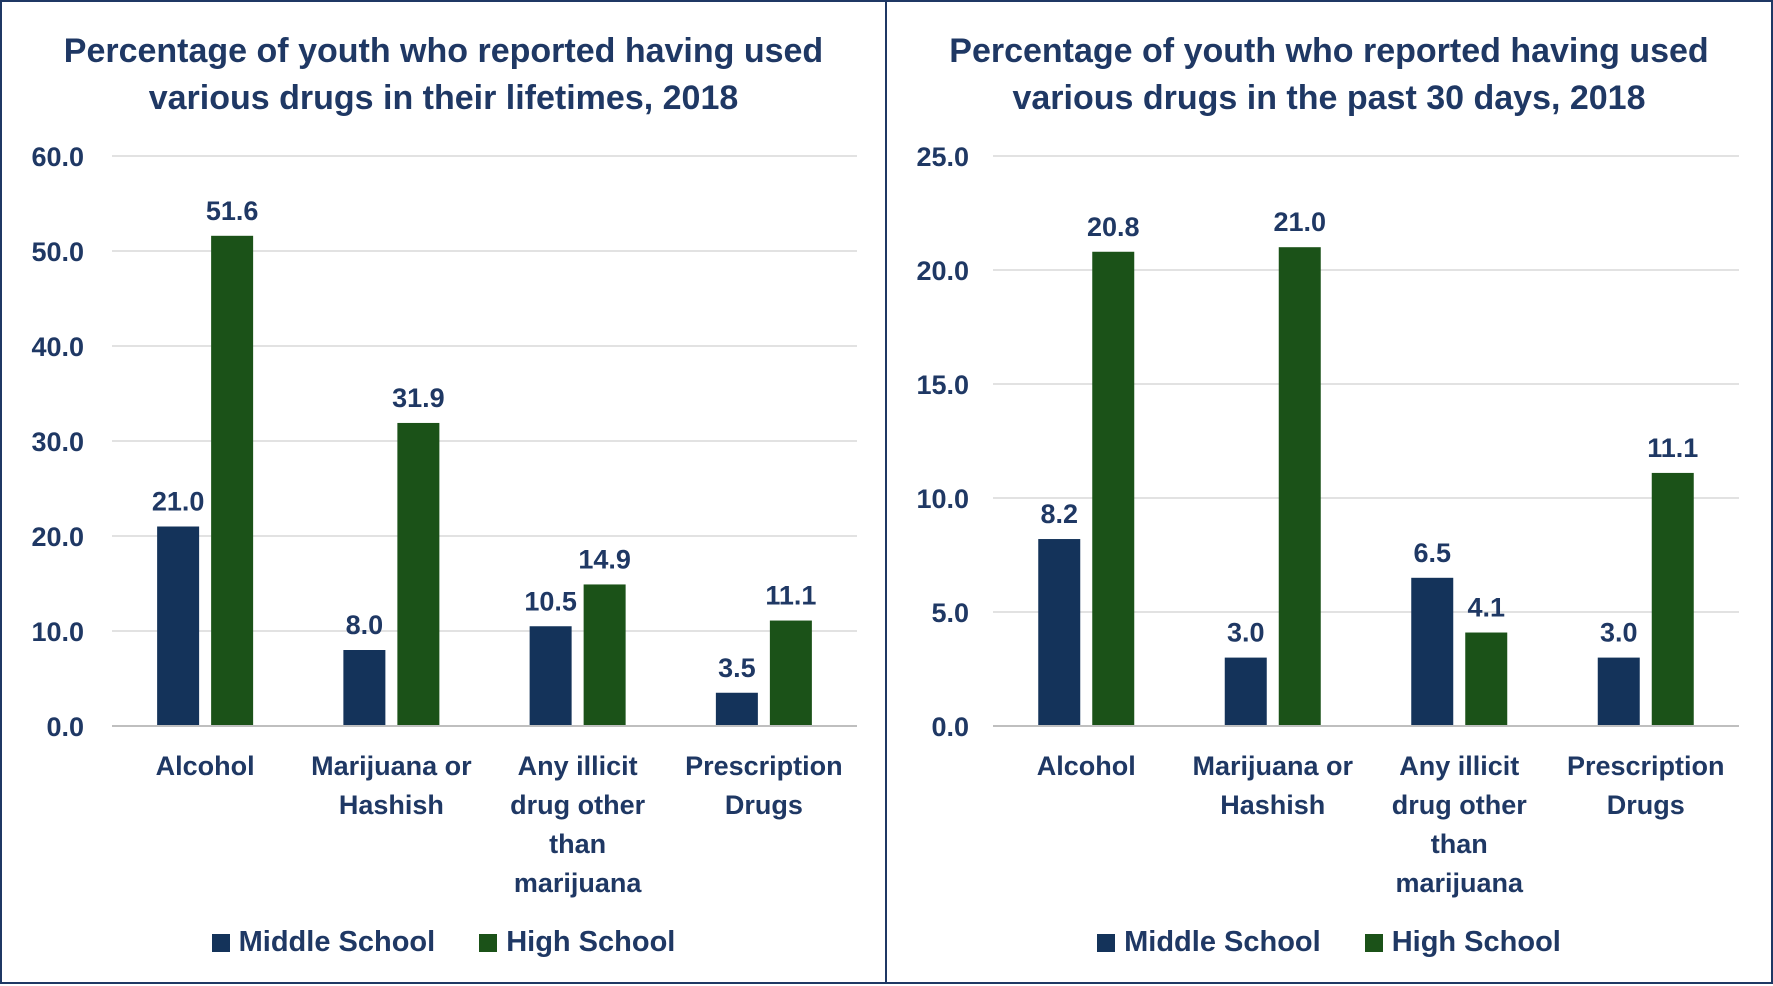  What do you see at coordinates (950, 613) in the screenshot?
I see `y-tick-label: 5.0` at bounding box center [950, 613].